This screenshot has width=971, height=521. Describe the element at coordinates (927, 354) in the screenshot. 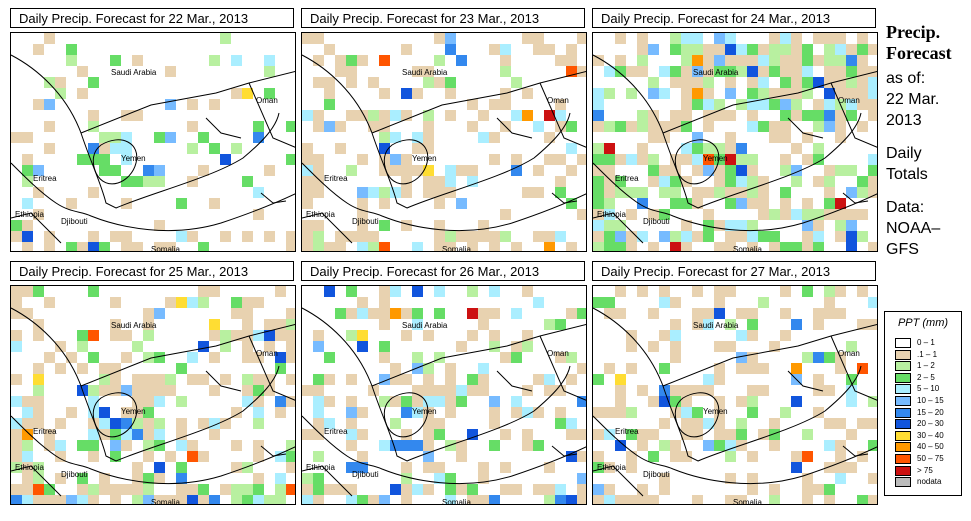

I see `legend-label: .1 – 1` at that location.